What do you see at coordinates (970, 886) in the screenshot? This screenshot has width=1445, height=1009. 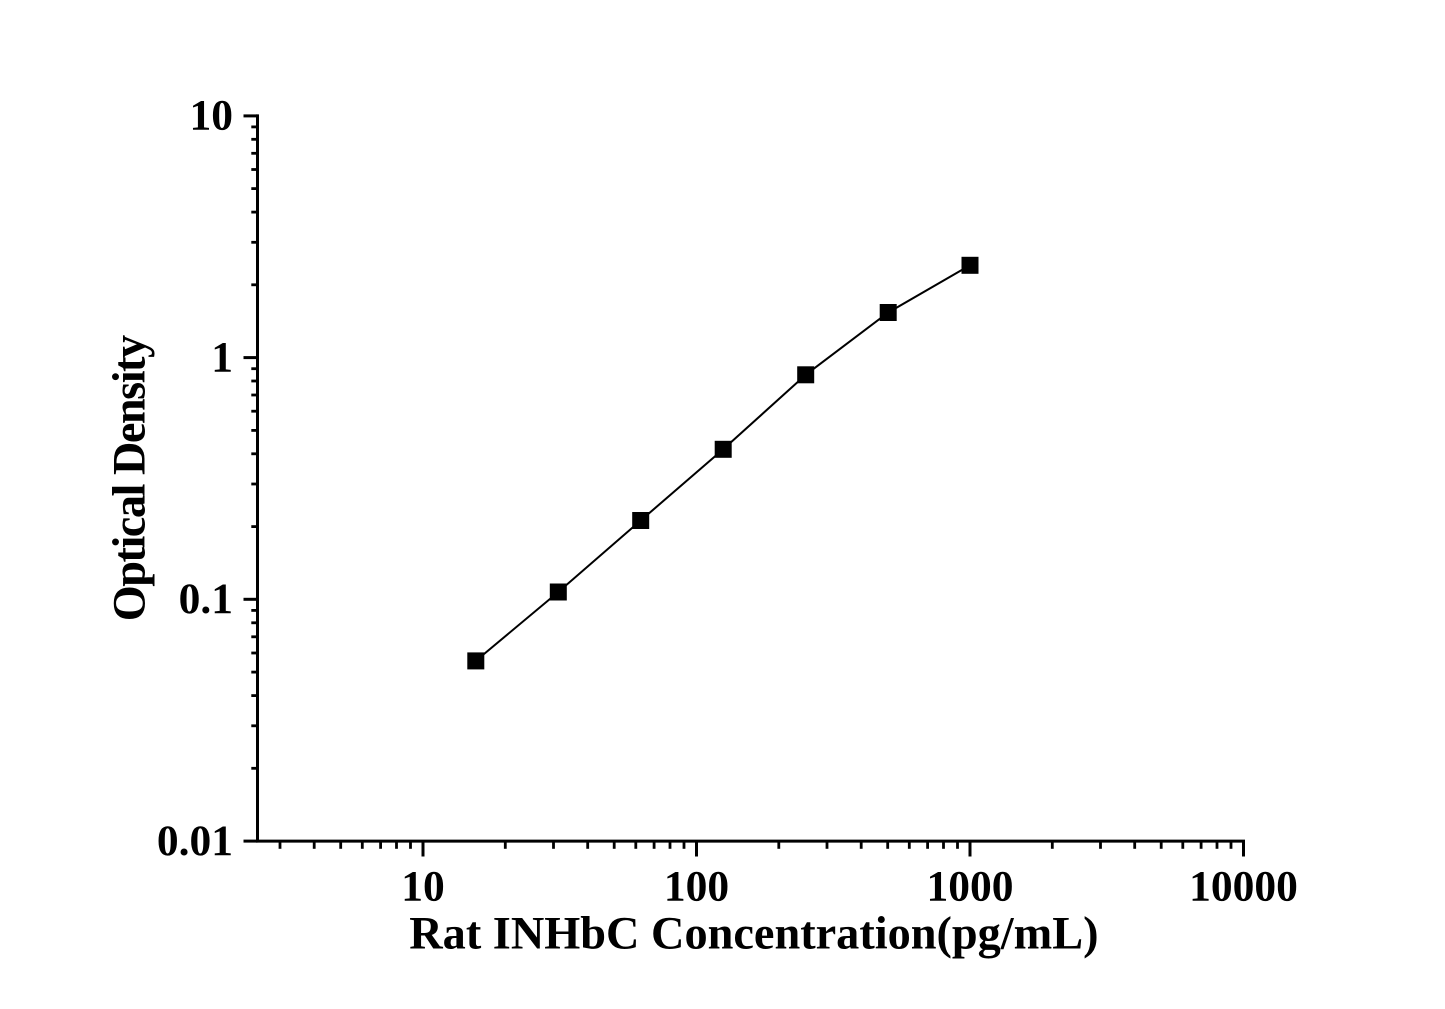 I see `svg-text: 1000` at bounding box center [970, 886].